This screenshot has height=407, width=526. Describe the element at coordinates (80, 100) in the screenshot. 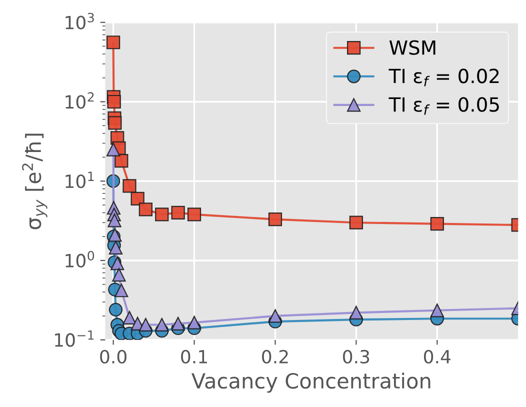

I see `y-tick-label: 10$^{2}$` at that location.